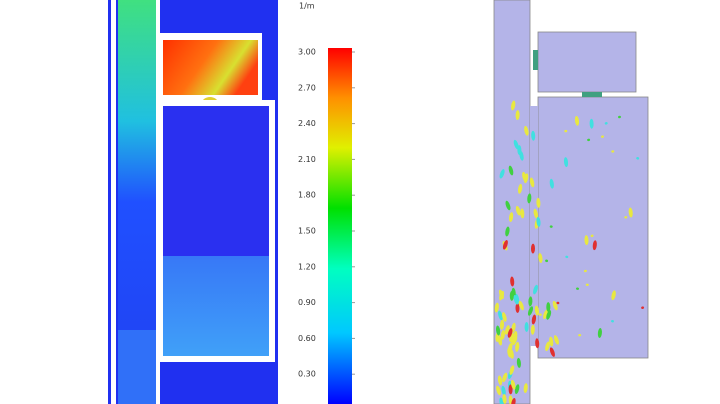 The height and width of the screenshot is (404, 720). I want to click on colorbar-tick-label: 2.70, so click(307, 87).